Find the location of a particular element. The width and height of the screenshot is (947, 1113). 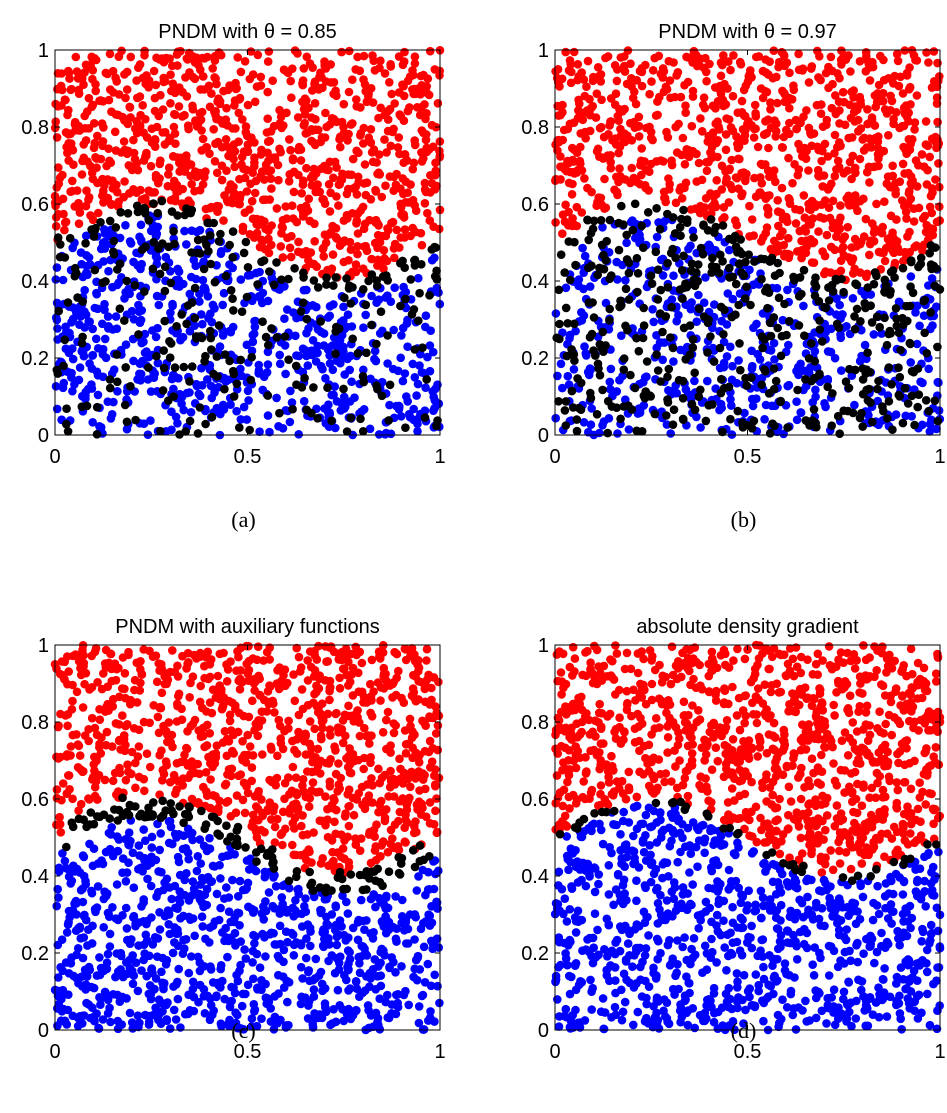

x-tick-label: 0.5 is located at coordinates (248, 457).